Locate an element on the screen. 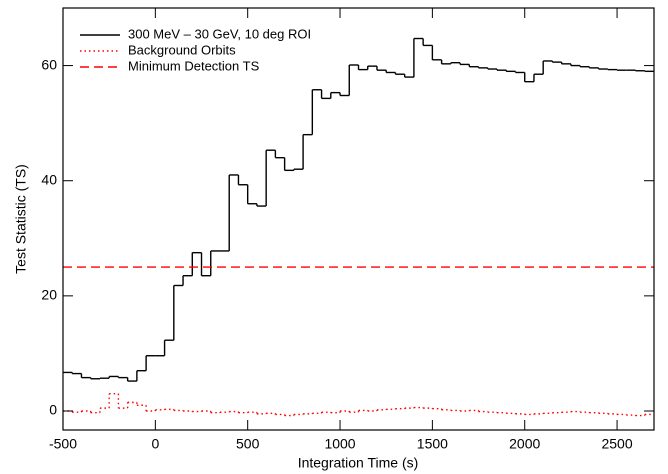 Image resolution: width=668 pixels, height=474 pixels. x-axis-label: Integration Time (s) is located at coordinates (358, 463).